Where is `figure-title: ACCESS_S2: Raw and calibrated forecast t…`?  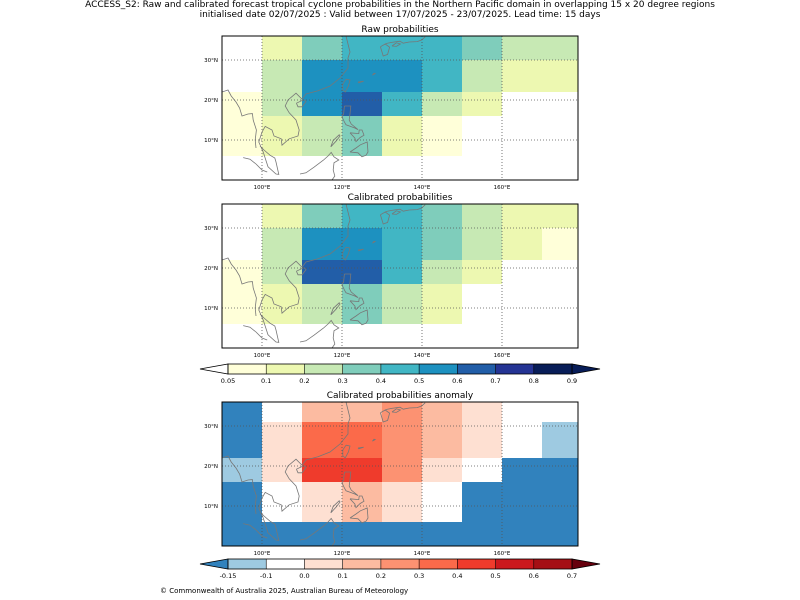
figure-title: ACCESS_S2: Raw and calibrated forecast t… is located at coordinates (400, 10).